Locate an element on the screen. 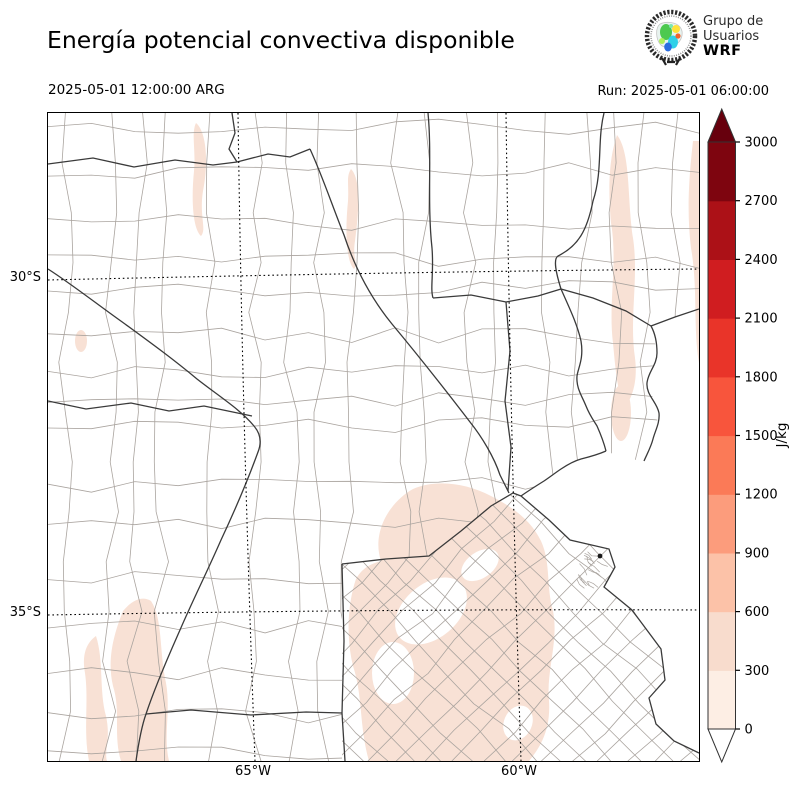  logo-text-line1: Grupo de is located at coordinates (733, 21).